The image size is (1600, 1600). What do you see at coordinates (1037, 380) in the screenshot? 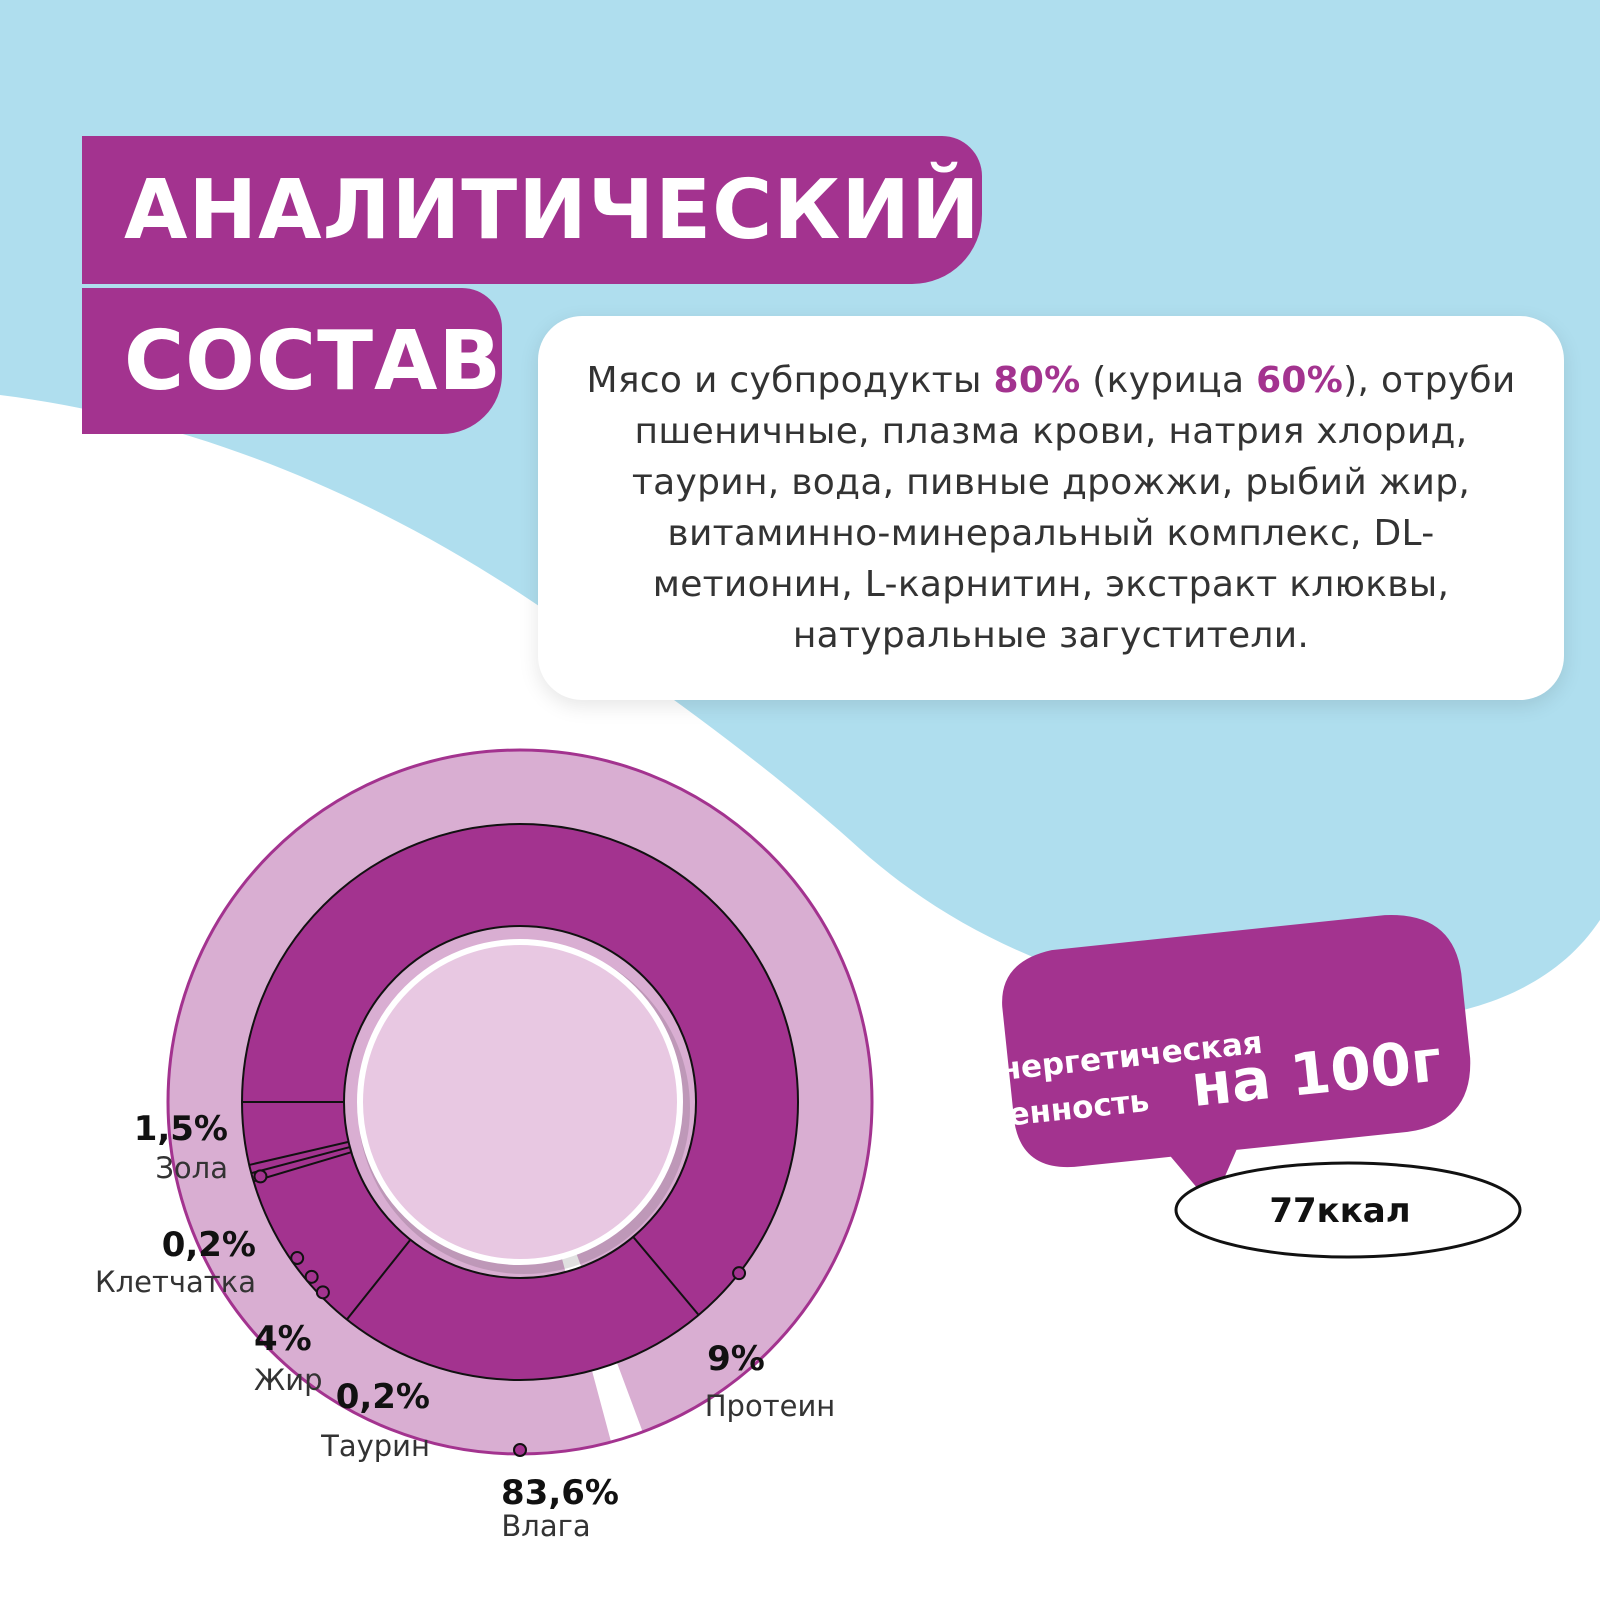
I see `meat-percent: 80%` at bounding box center [1037, 380].